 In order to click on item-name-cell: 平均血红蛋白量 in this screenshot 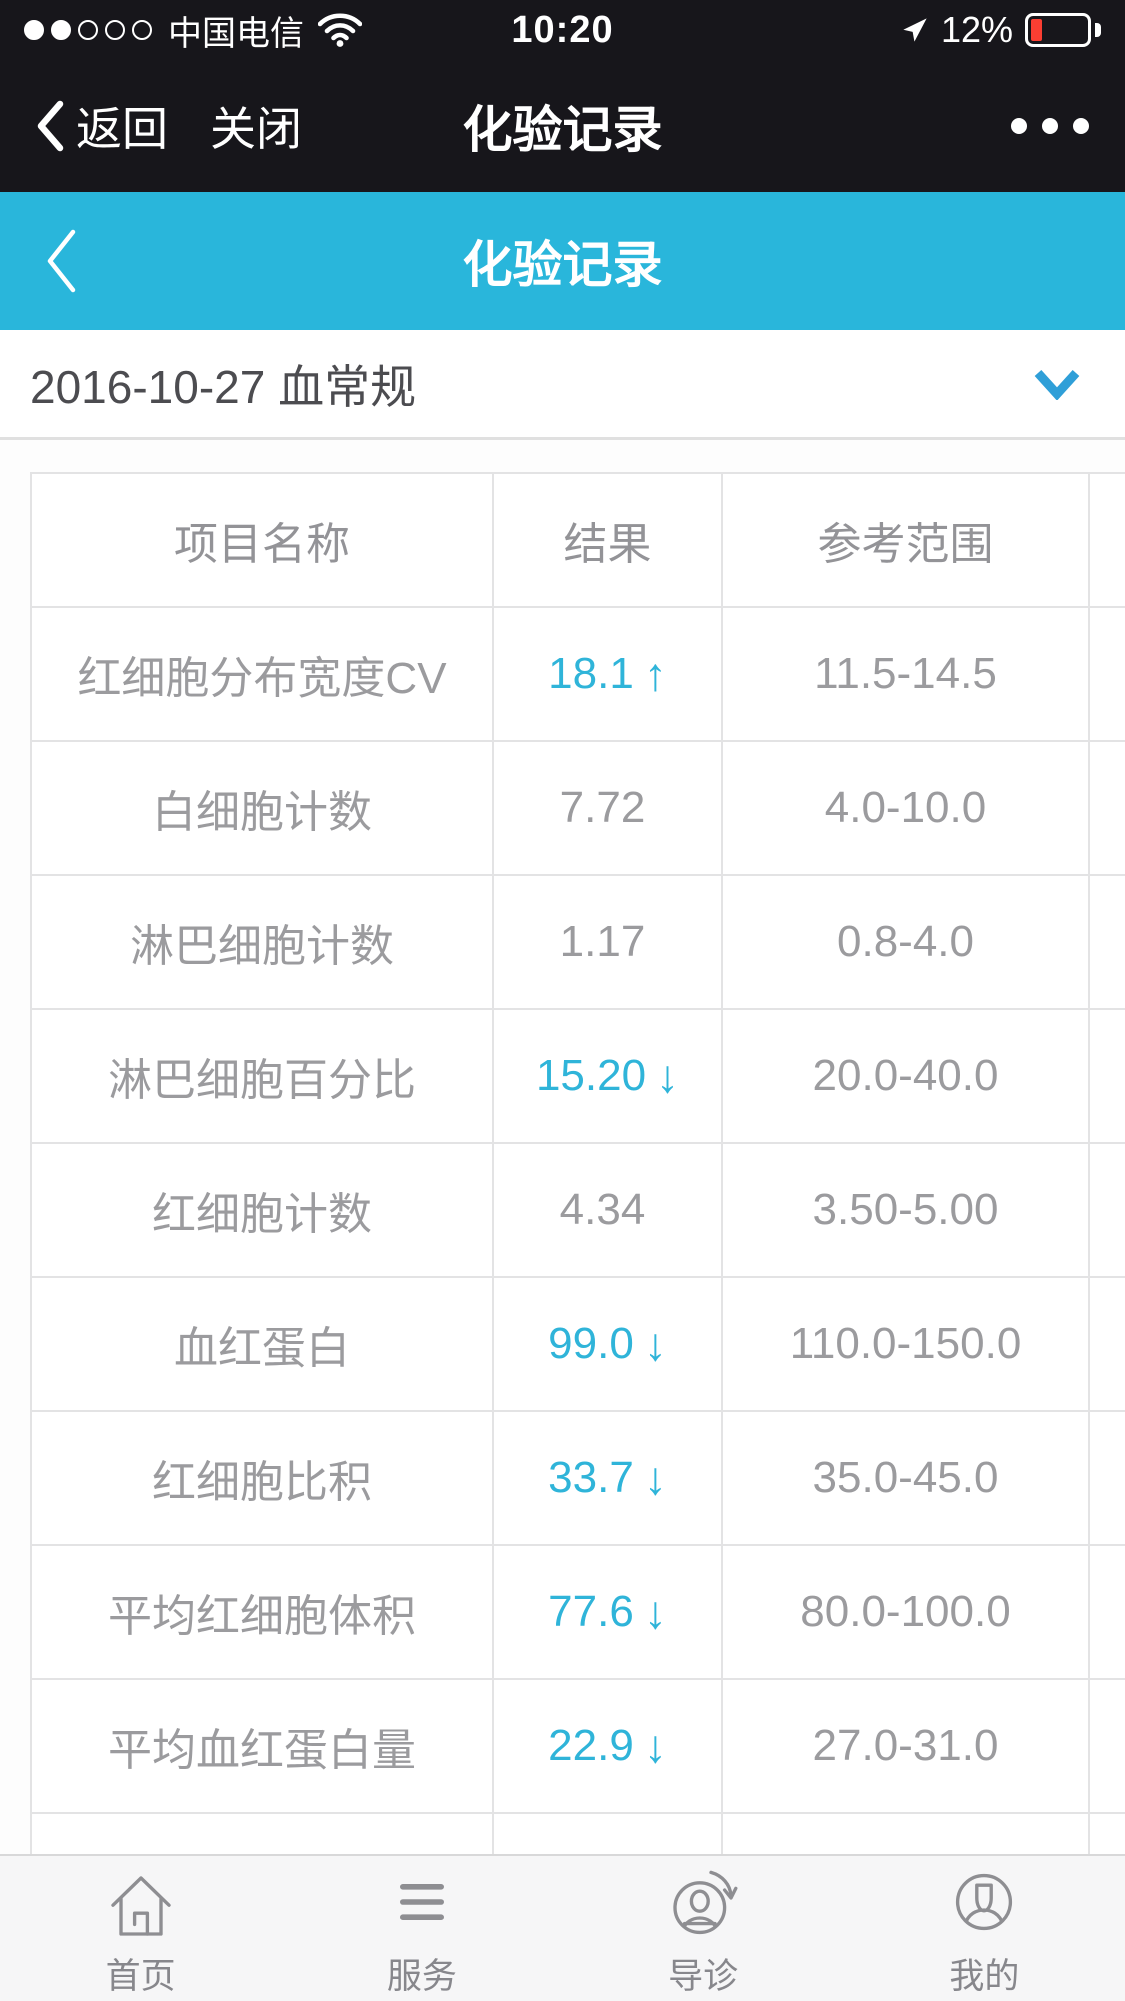, I will do `click(262, 1746)`.